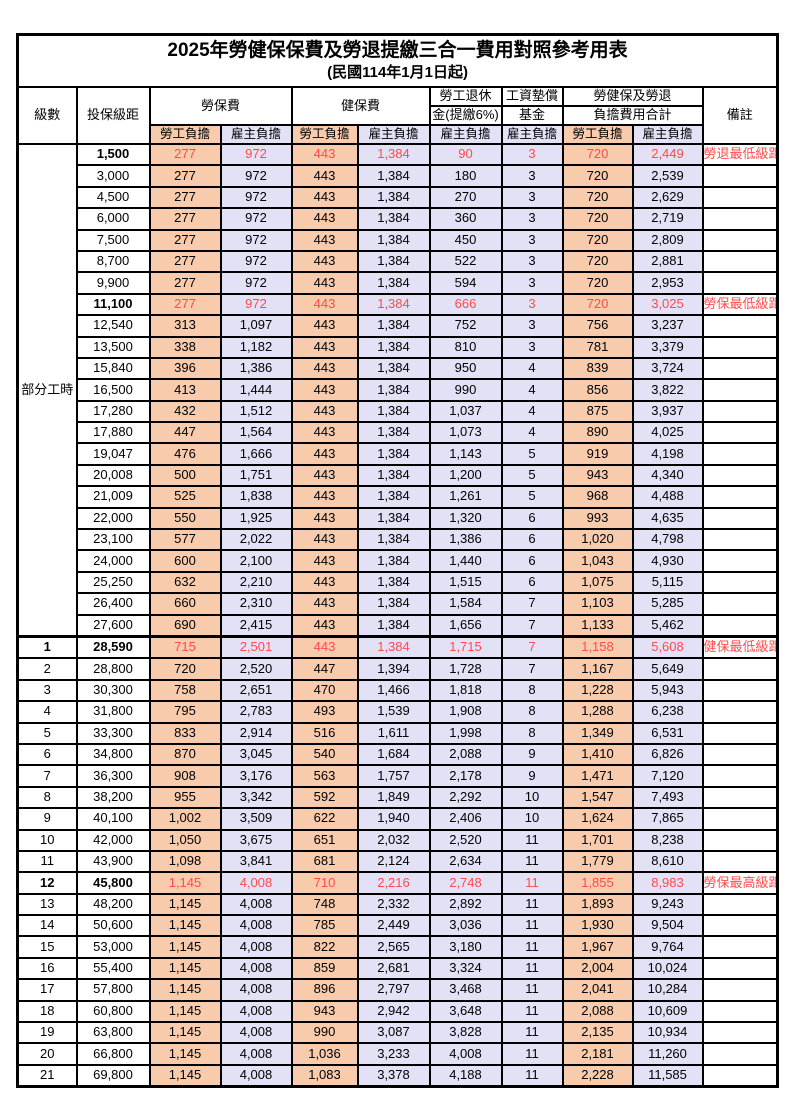 The image size is (791, 1120). What do you see at coordinates (397, 776) in the screenshot?
I see `table-row: 7 36,300 908 3,176 563 1,757 2,178 9 1,471 7,120` at bounding box center [397, 776].